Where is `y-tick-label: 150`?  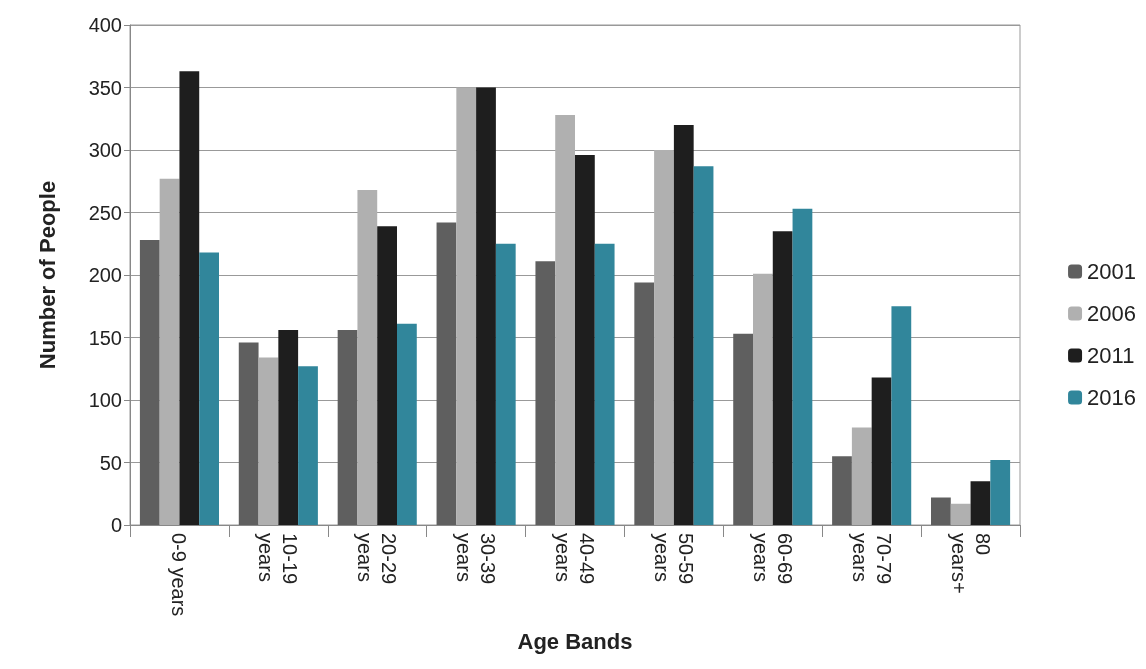
y-tick-label: 150 is located at coordinates (105, 337).